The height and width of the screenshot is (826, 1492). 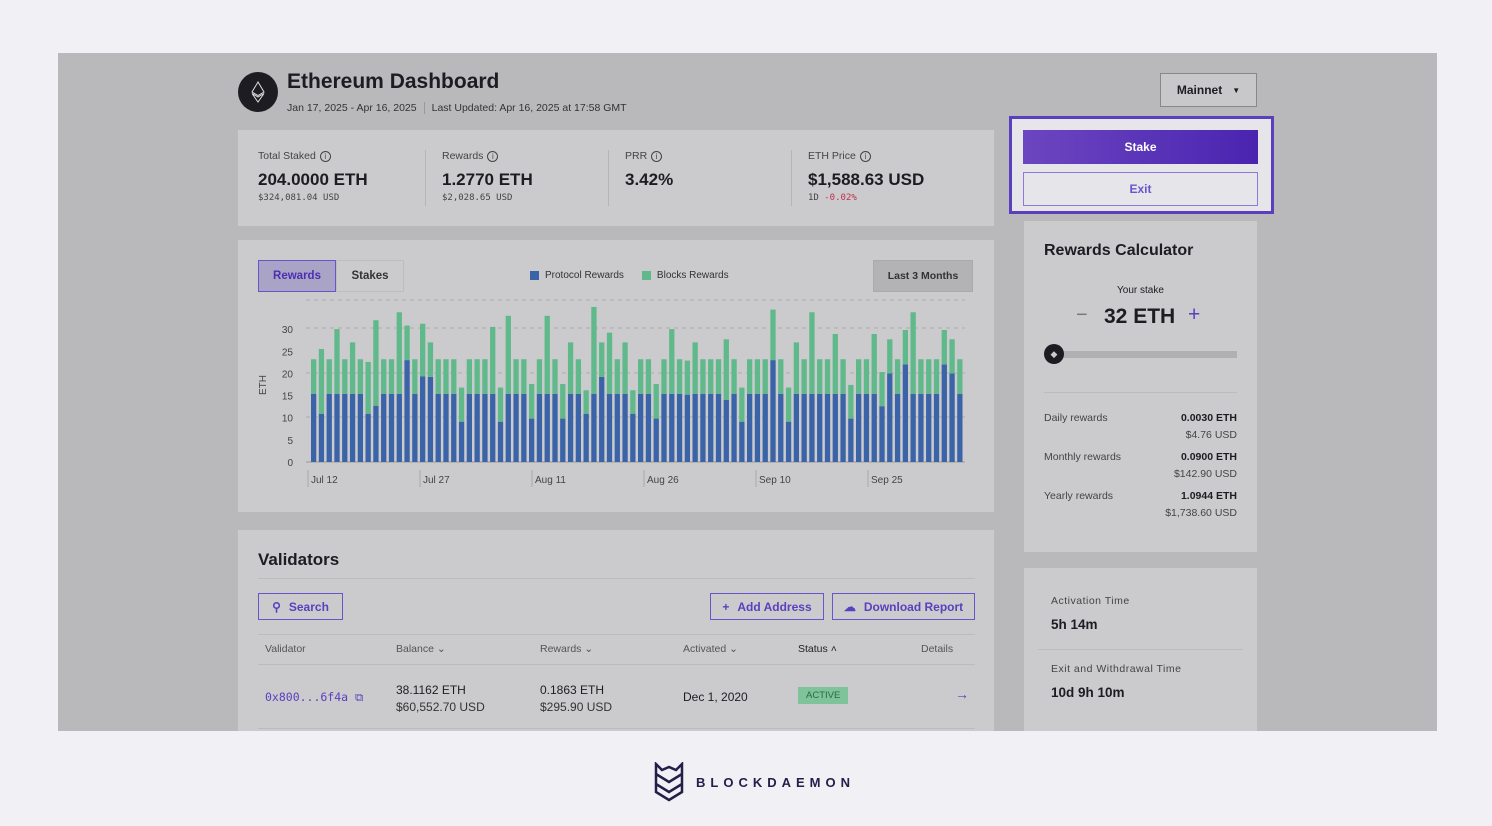 What do you see at coordinates (962, 694) in the screenshot?
I see `arrow-right-icon: →` at bounding box center [962, 694].